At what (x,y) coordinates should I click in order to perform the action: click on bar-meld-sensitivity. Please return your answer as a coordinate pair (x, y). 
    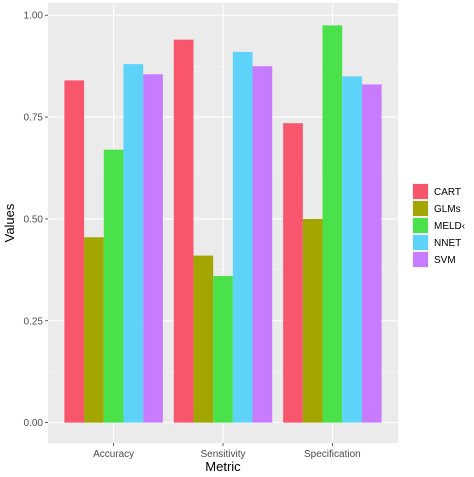
    Looking at the image, I should click on (223, 349).